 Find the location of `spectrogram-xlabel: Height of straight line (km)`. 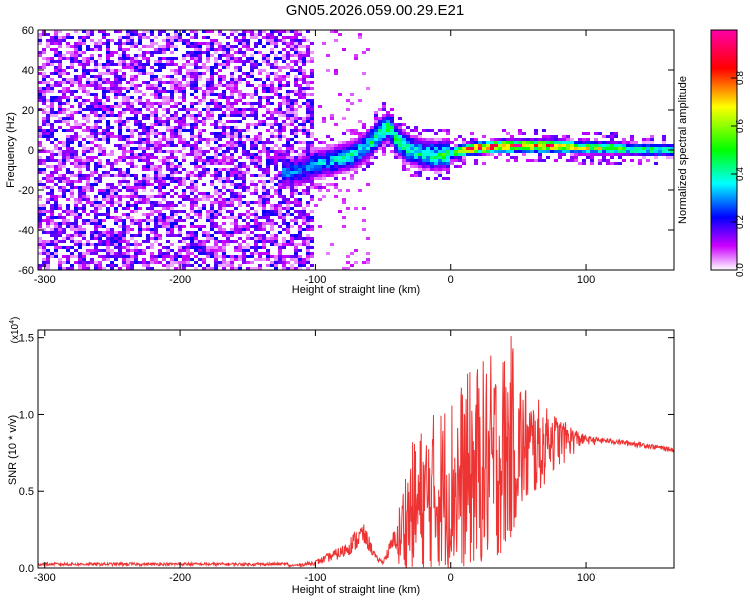

spectrogram-xlabel: Height of straight line (km) is located at coordinates (356, 290).